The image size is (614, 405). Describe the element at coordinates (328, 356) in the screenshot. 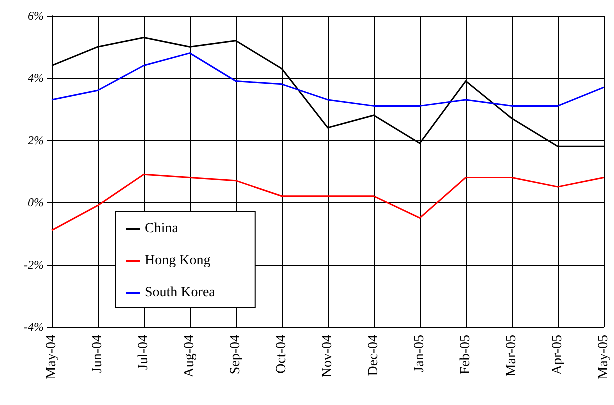

I see `x-tick-label: Nov-04` at that location.